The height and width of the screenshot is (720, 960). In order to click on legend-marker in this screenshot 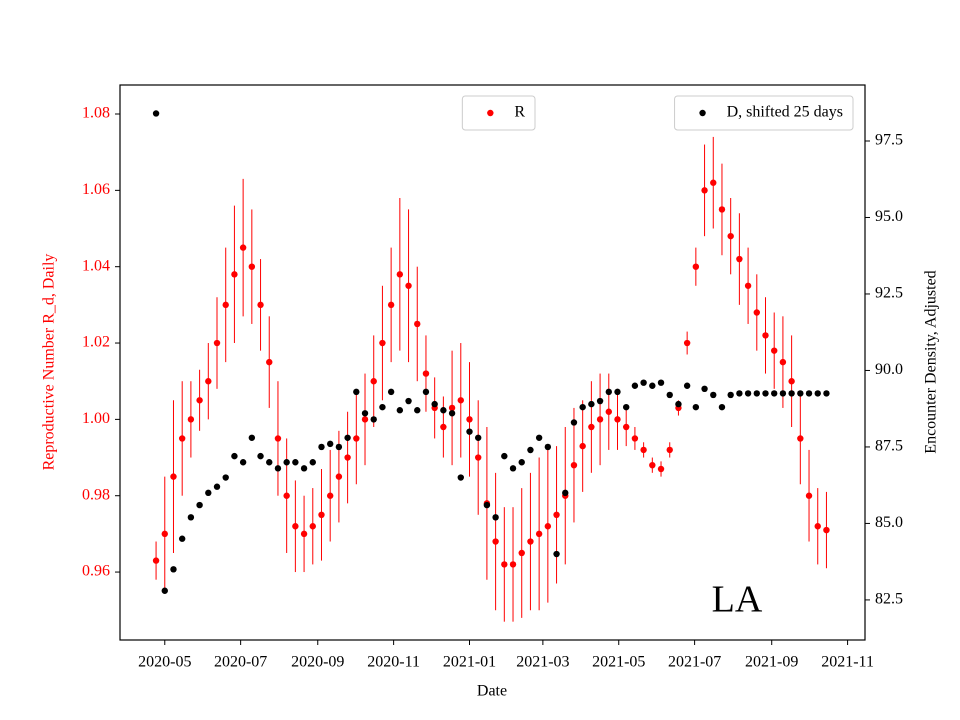, I will do `click(490, 113)`.